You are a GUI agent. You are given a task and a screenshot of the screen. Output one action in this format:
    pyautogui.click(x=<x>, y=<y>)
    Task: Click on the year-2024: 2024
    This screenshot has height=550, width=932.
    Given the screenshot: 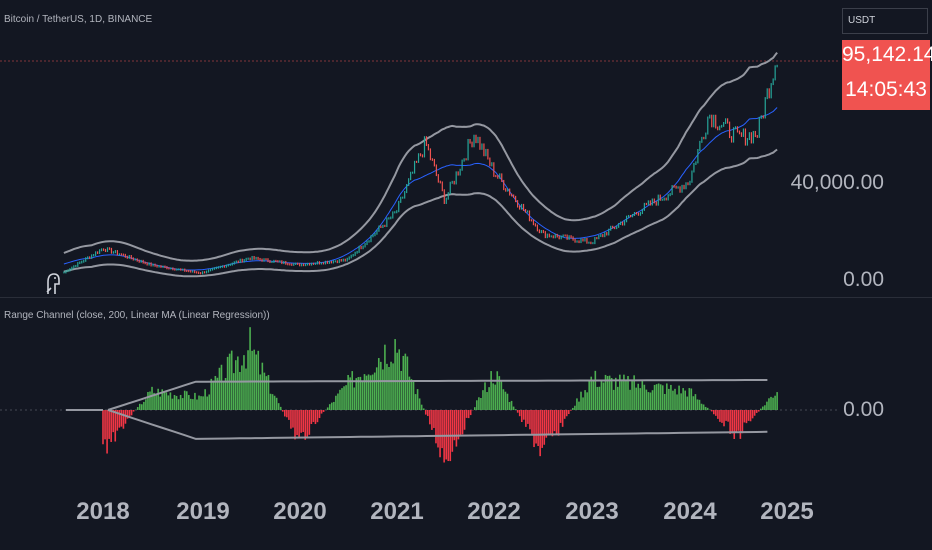 What is the action you would take?
    pyautogui.click(x=690, y=511)
    